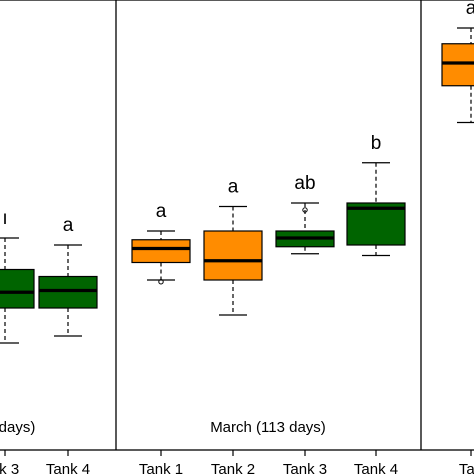 The height and width of the screenshot is (474, 474). I want to click on group-label: days), so click(17, 427).